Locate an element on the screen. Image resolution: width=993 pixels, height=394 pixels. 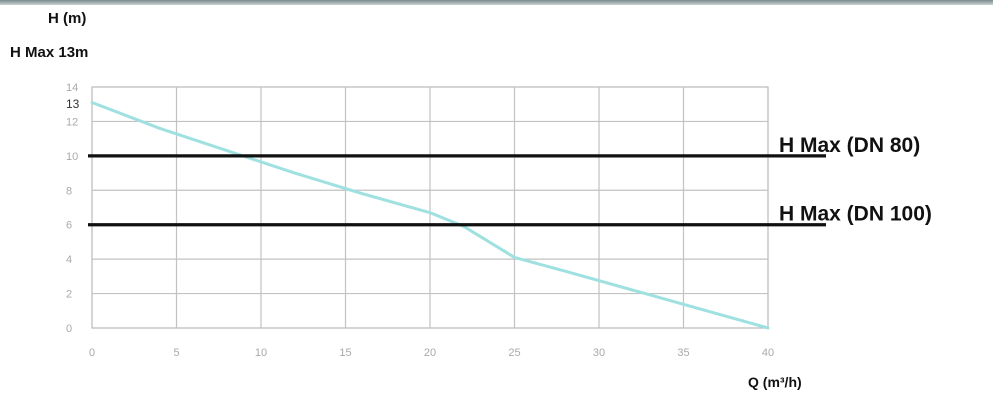
y-tick-labels: 0 2 4 6 8 10 12 13 14 is located at coordinates (73, 208).